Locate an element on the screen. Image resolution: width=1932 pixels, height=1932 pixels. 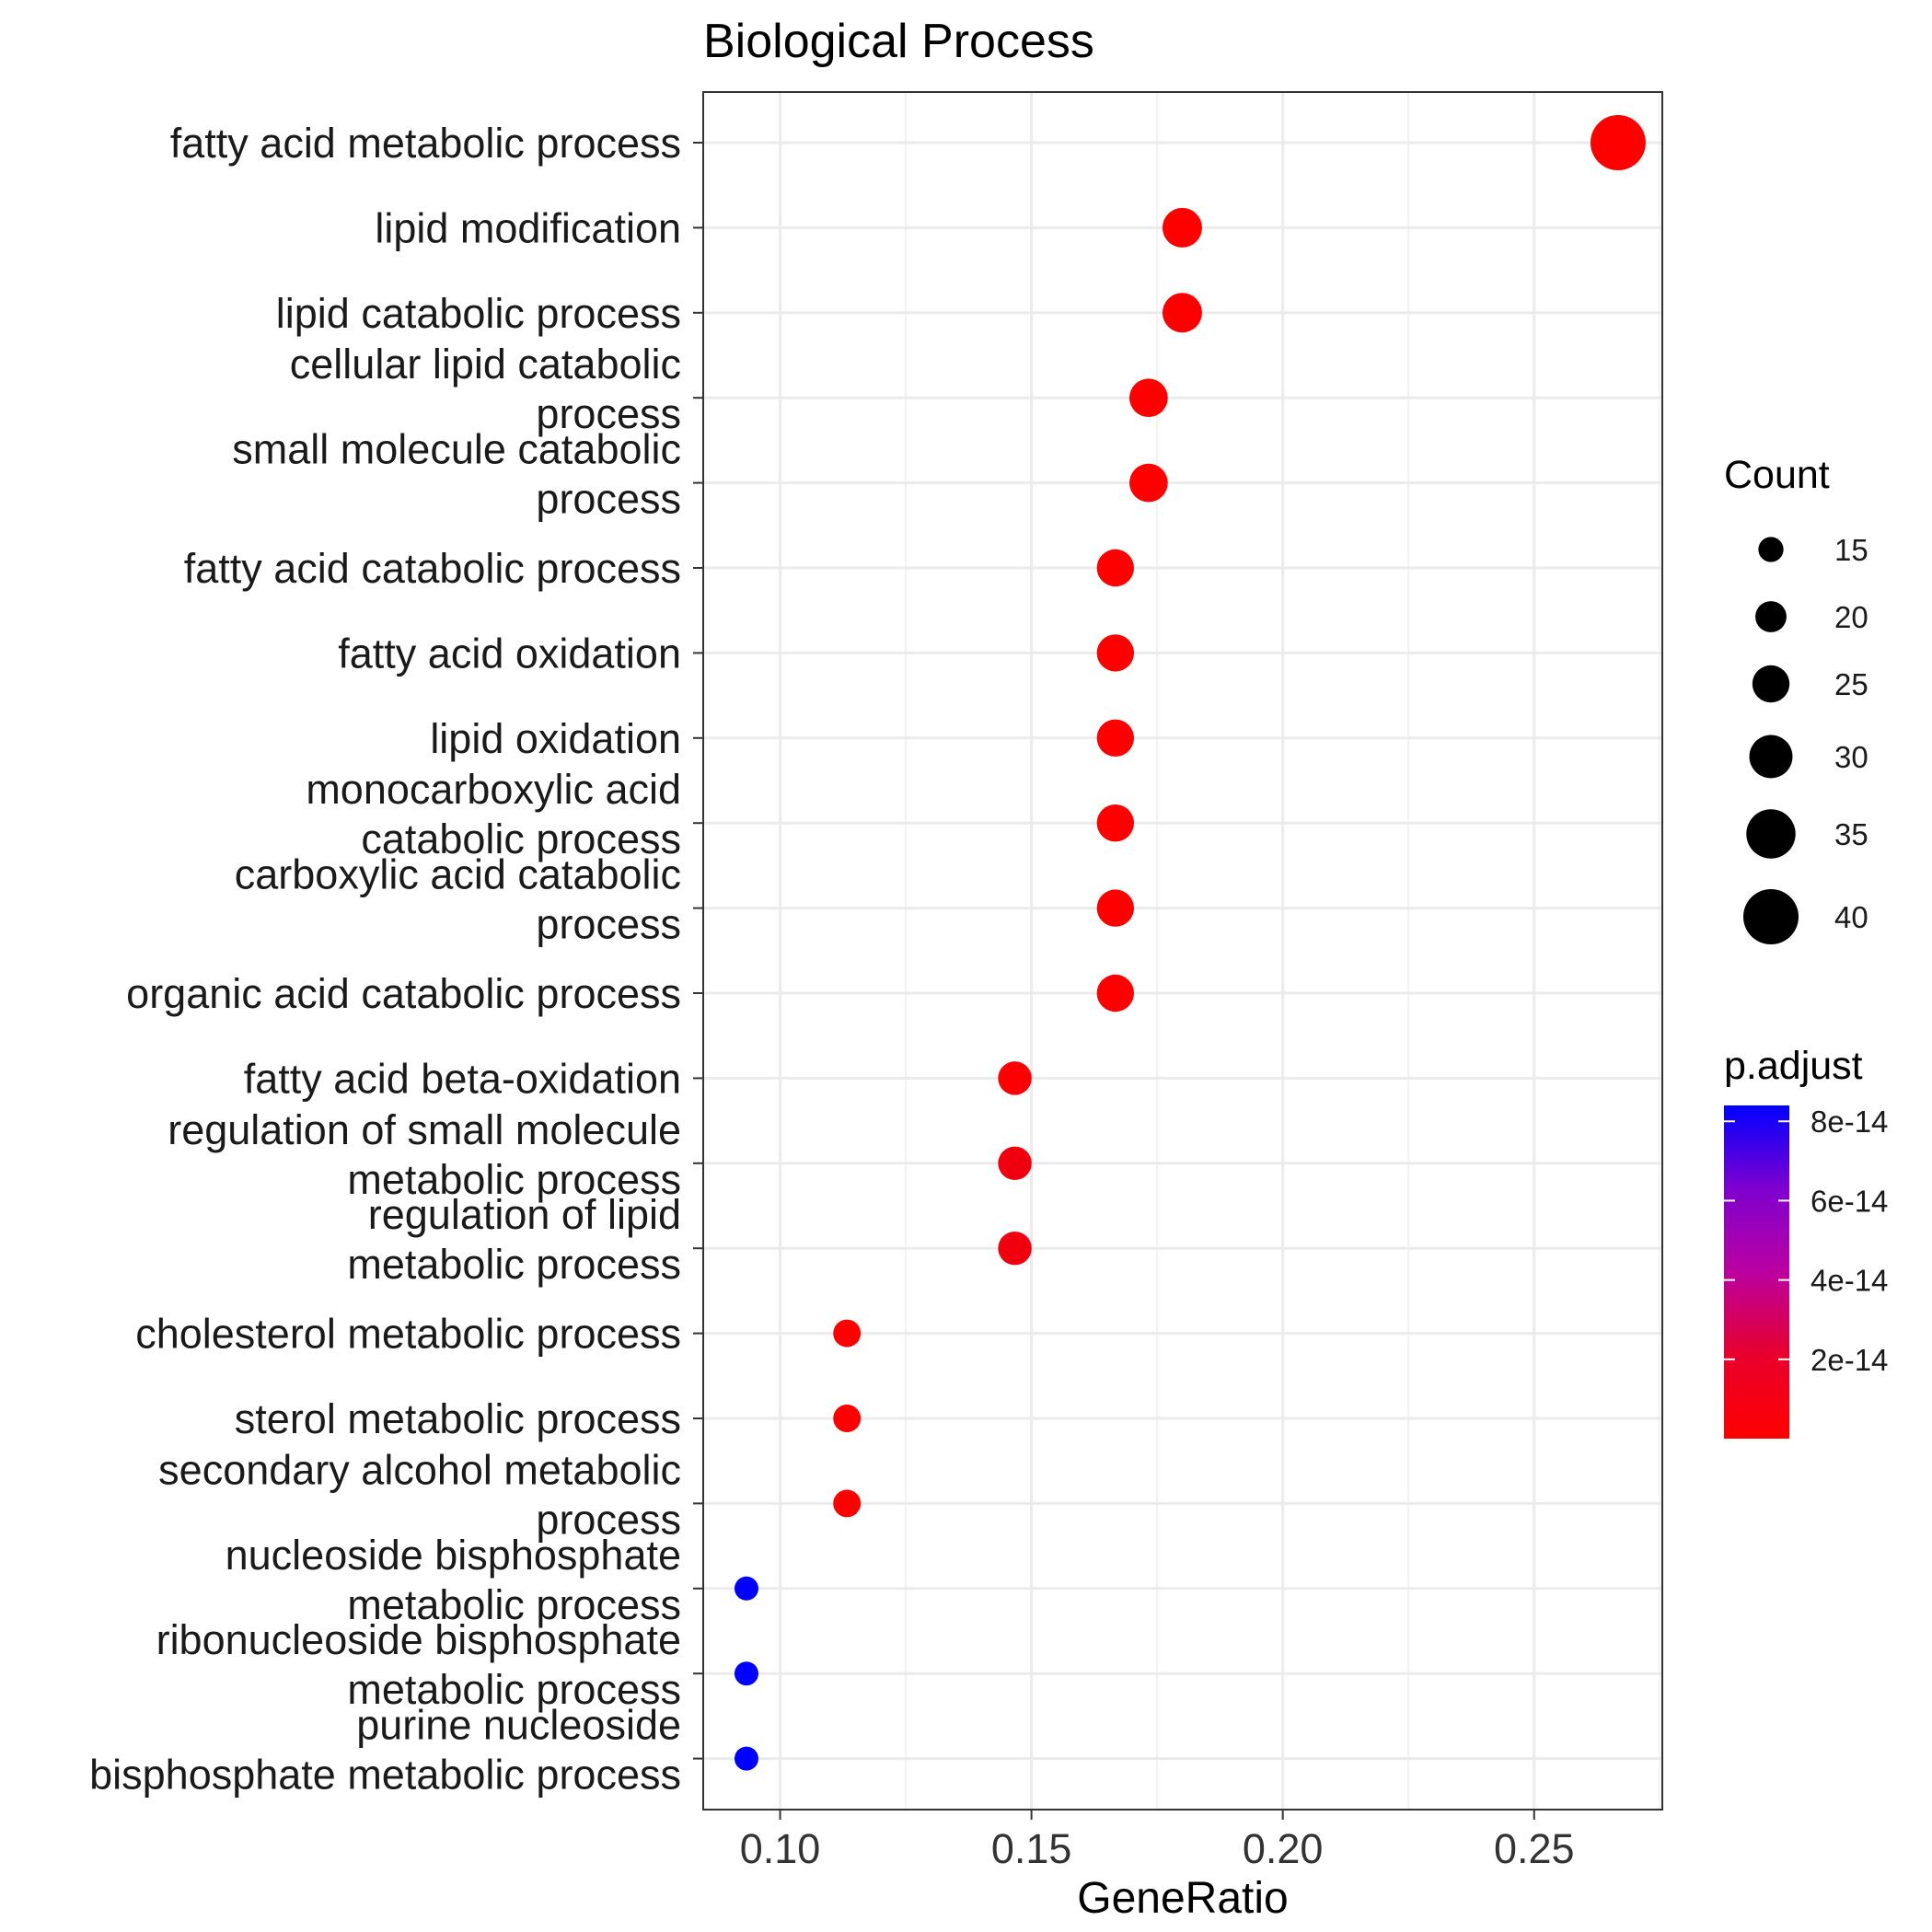
p-adjust-legend-label: 2e-14 is located at coordinates (1850, 1360).